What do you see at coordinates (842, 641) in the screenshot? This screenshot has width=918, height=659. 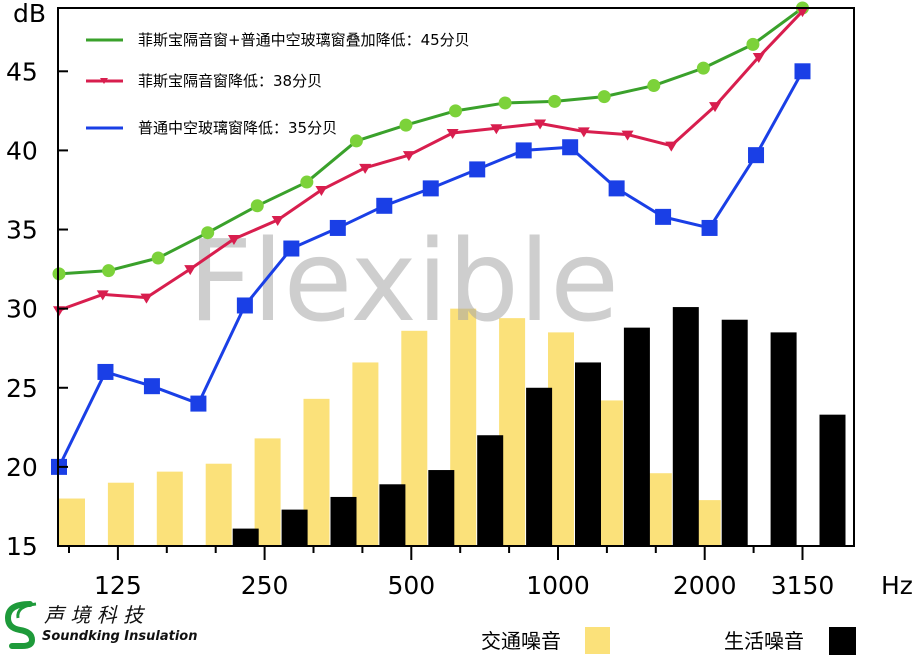 I see `bottom-legend-life-swatch` at bounding box center [842, 641].